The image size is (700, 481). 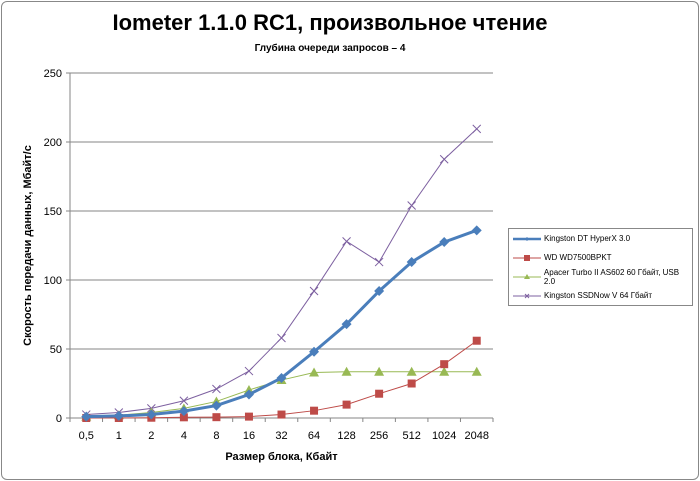 What do you see at coordinates (249, 436) in the screenshot?
I see `x-tick-label: 16` at bounding box center [249, 436].